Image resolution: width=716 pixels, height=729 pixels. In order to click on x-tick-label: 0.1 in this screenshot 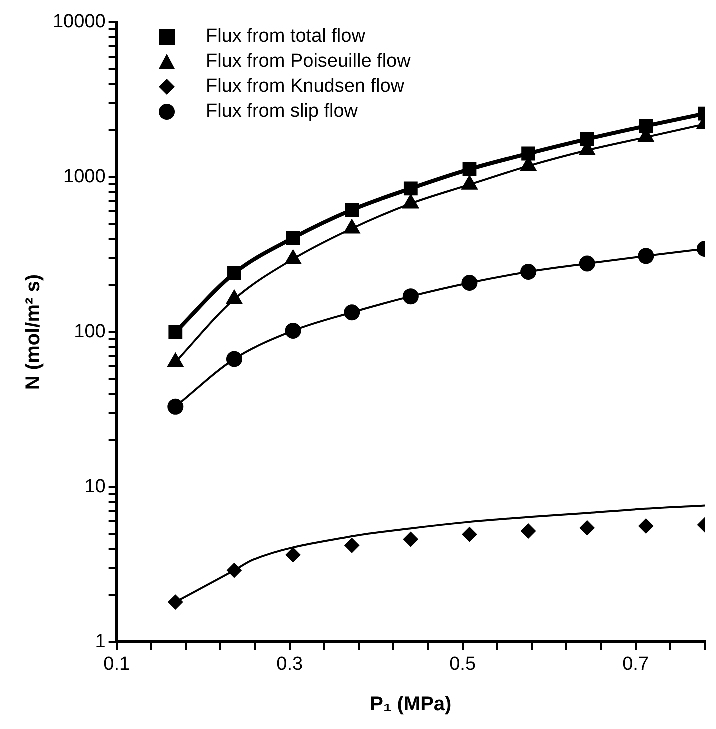, I will do `click(117, 664)`.